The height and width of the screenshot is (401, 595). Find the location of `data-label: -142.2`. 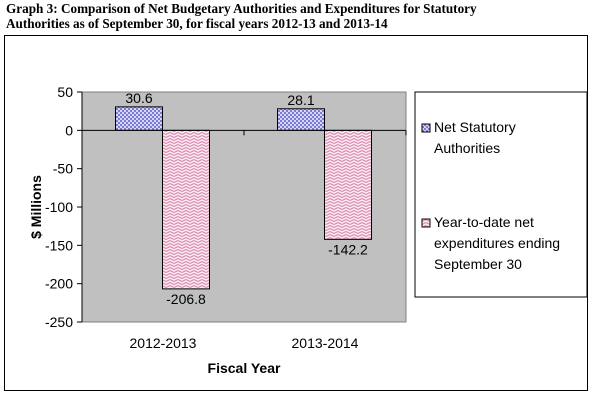

data-label: -142.2 is located at coordinates (348, 249).